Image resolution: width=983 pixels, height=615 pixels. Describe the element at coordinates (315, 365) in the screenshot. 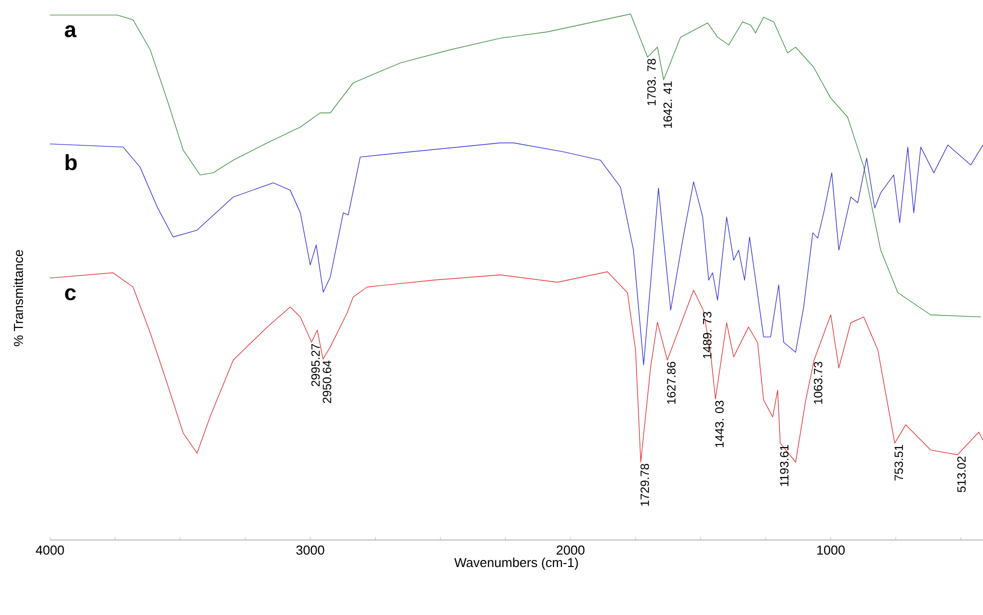

I see `annotation: 2995.27` at that location.